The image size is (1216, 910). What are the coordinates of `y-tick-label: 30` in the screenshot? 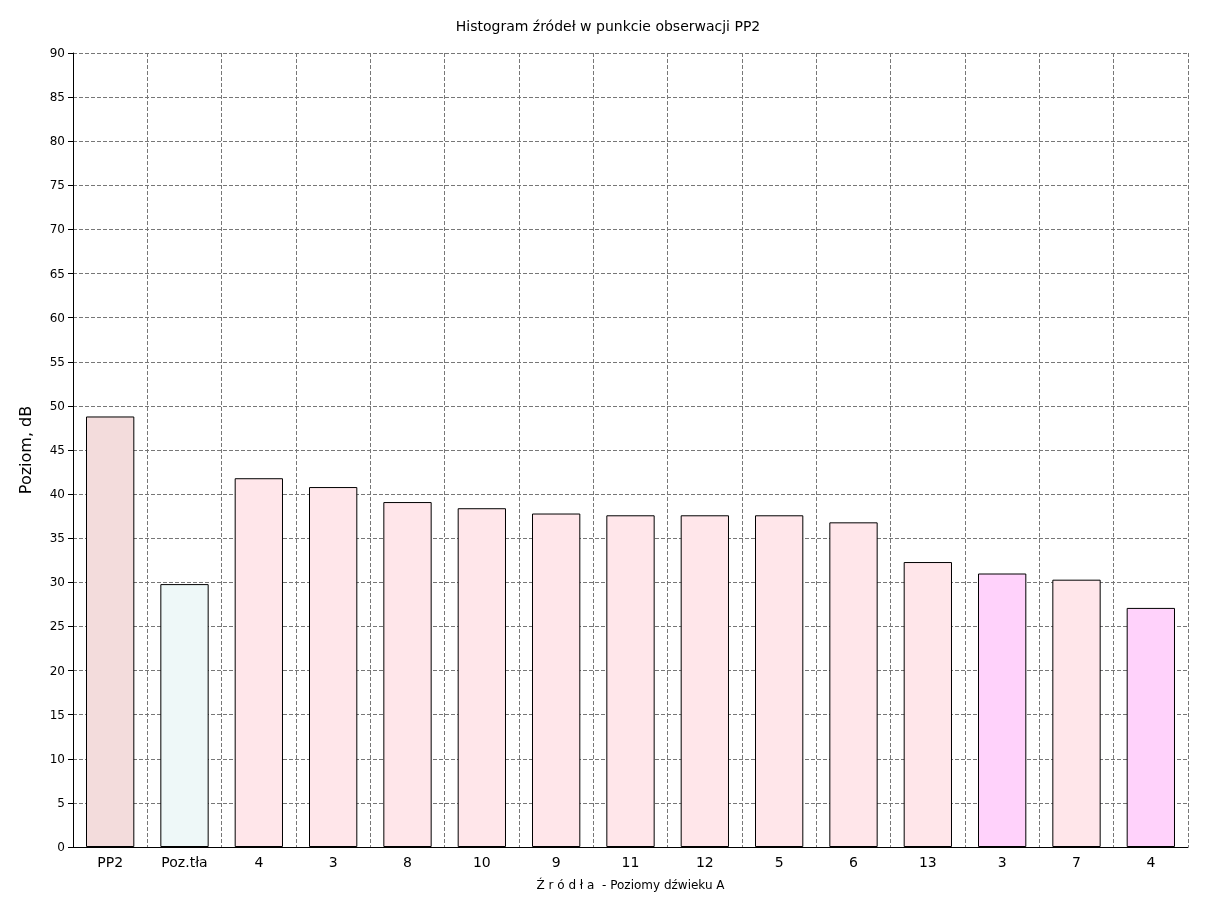 It's located at (57, 582).